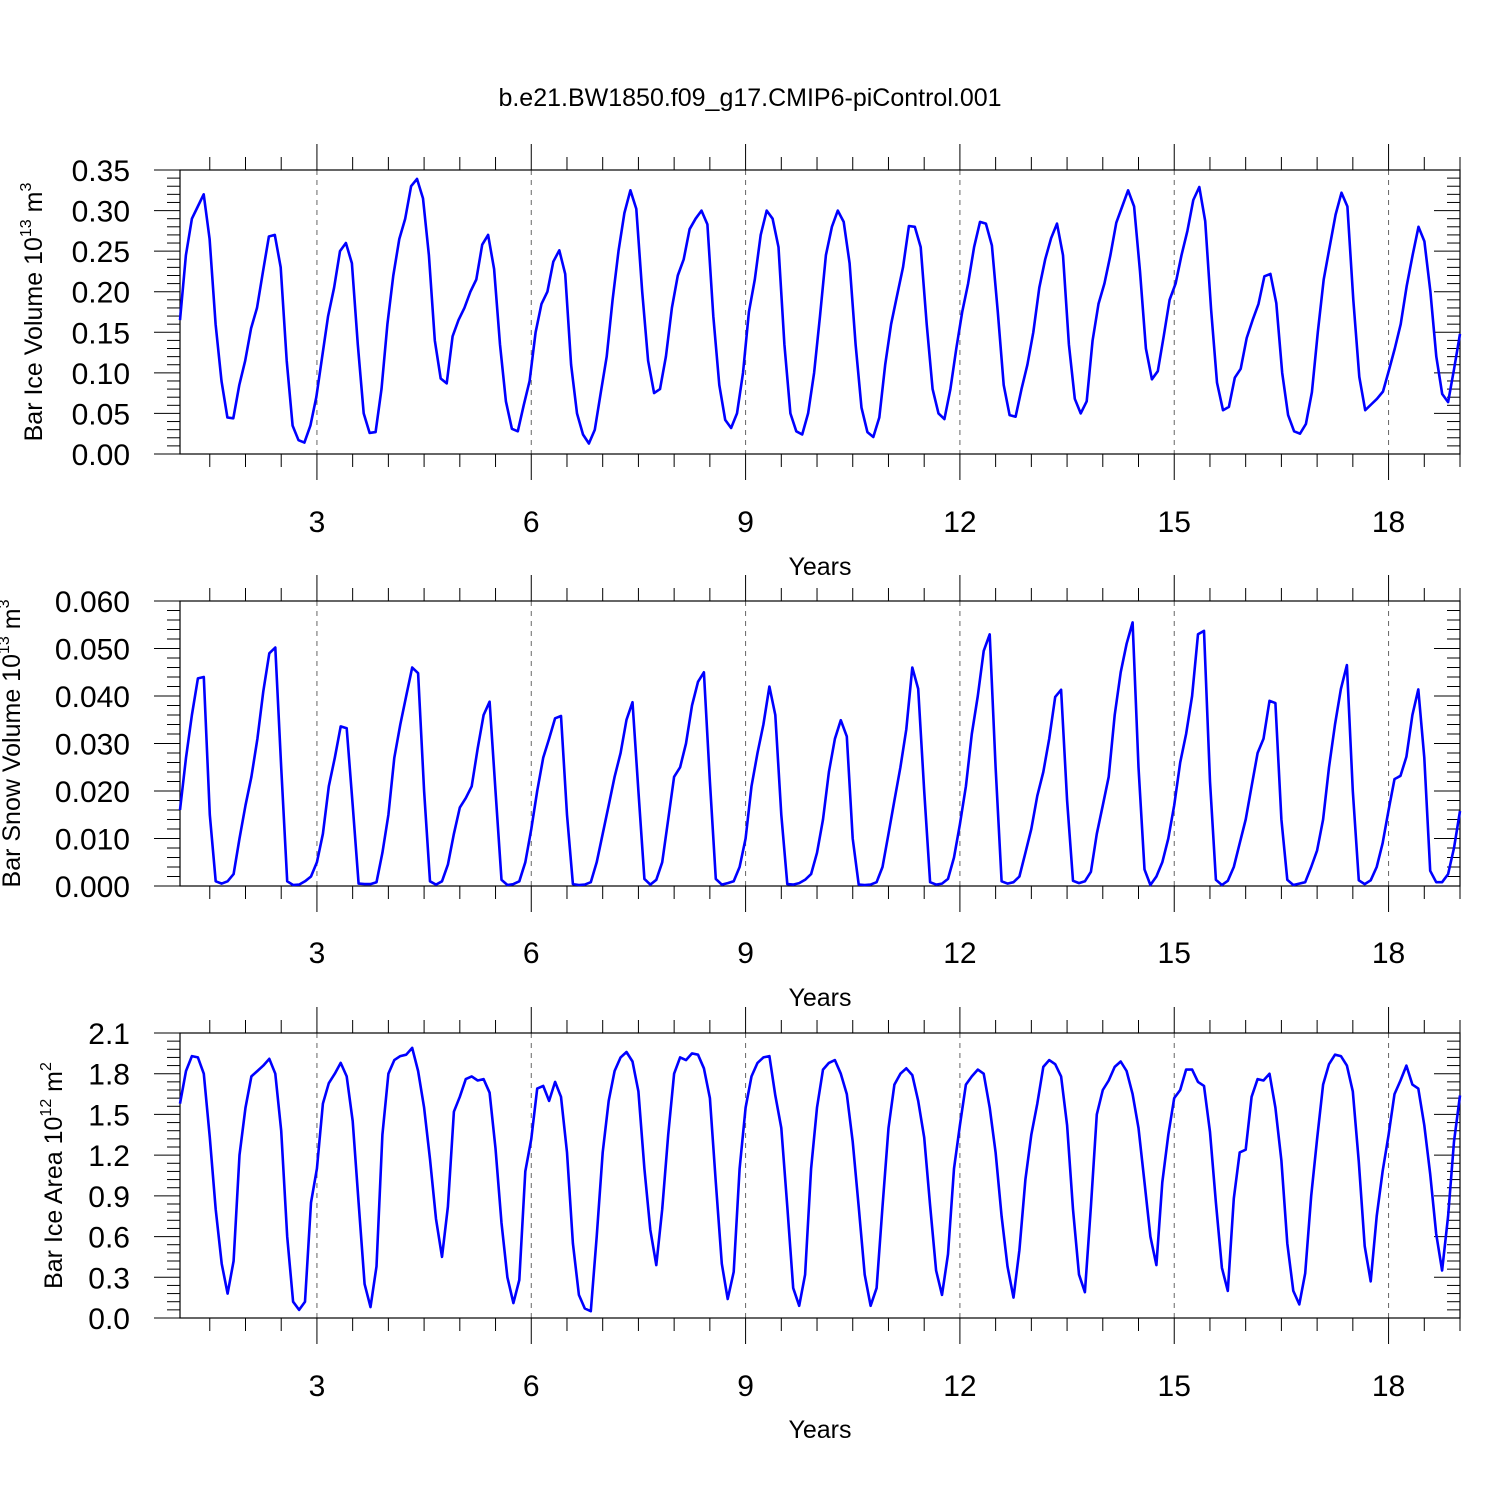 The image size is (1500, 1500). What do you see at coordinates (749, 98) in the screenshot?
I see `chart-title: b.e21.BW1850.f09_g17.CMIP6-piControl.001` at bounding box center [749, 98].